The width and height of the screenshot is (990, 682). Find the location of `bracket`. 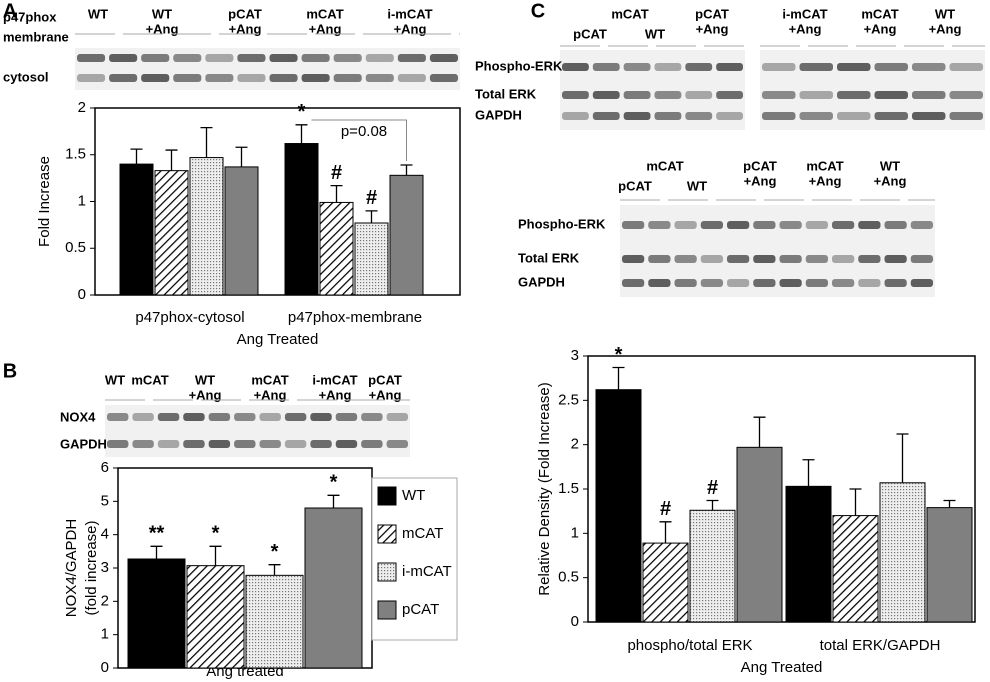

bracket is located at coordinates (359, 140).